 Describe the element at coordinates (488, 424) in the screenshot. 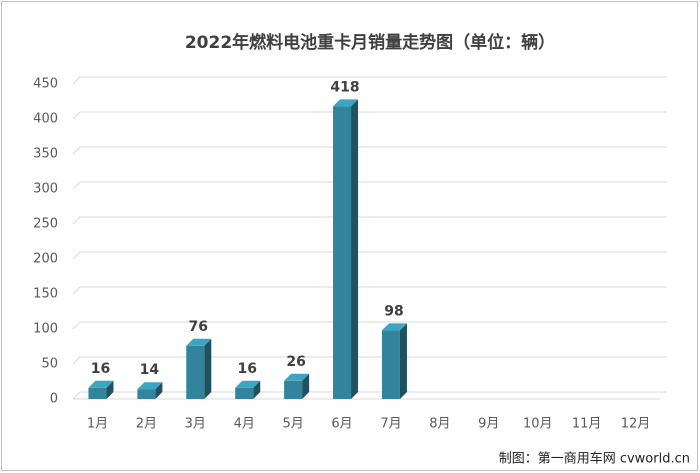

I see `x-tick-label: 9月` at that location.